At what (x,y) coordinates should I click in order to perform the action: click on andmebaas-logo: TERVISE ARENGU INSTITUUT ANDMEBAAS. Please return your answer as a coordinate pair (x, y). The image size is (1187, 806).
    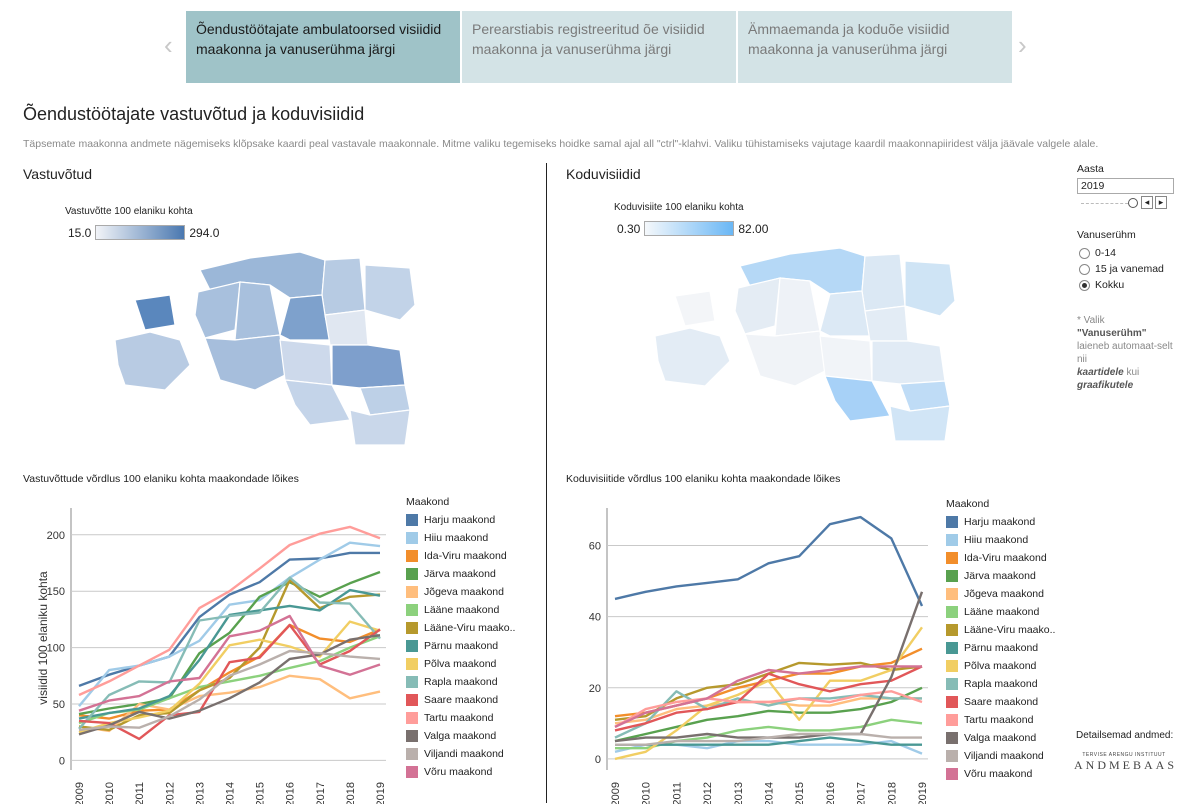
    Looking at the image, I should click on (1124, 762).